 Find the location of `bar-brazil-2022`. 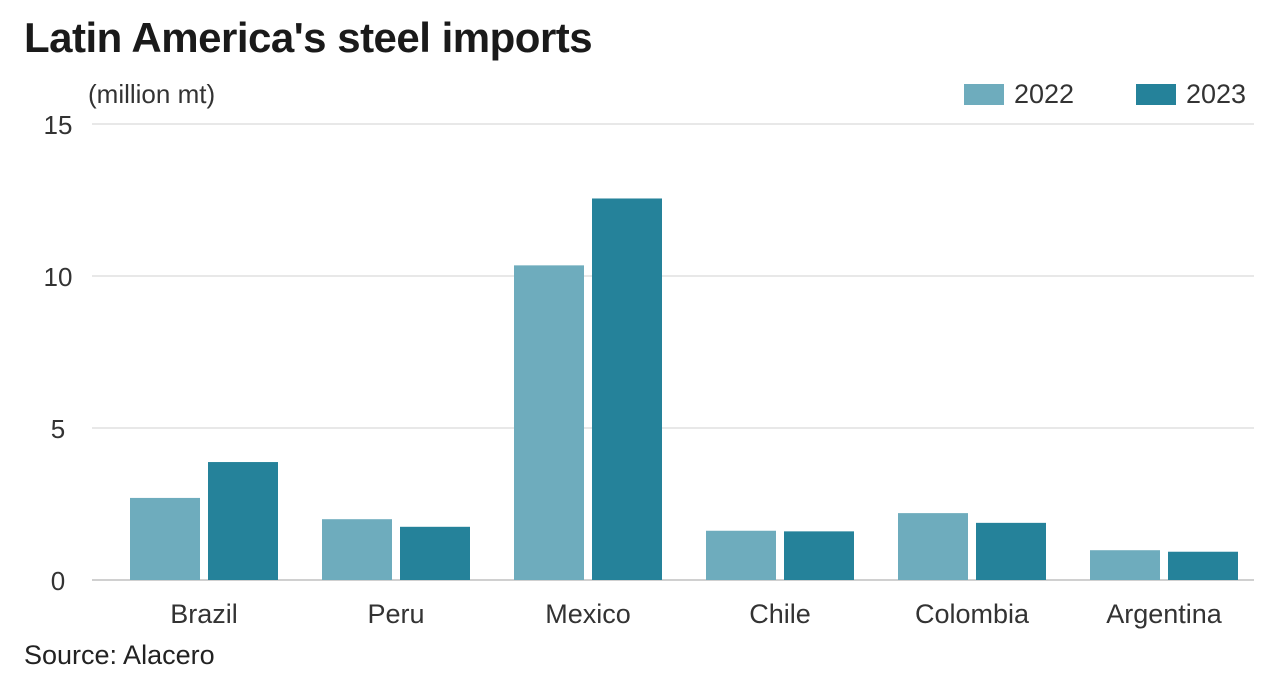

bar-brazil-2022 is located at coordinates (165, 538).